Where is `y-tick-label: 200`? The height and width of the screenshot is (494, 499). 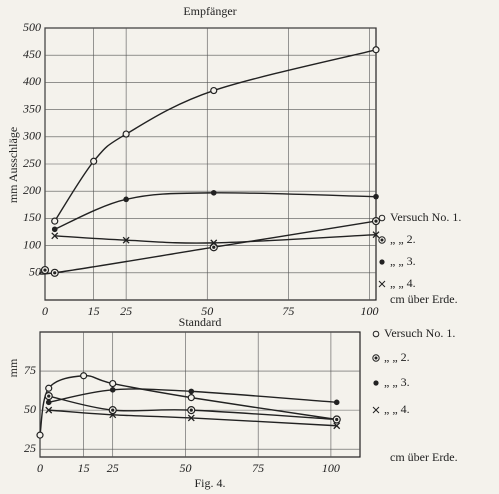 y-tick-label: 200 is located at coordinates (32, 190).